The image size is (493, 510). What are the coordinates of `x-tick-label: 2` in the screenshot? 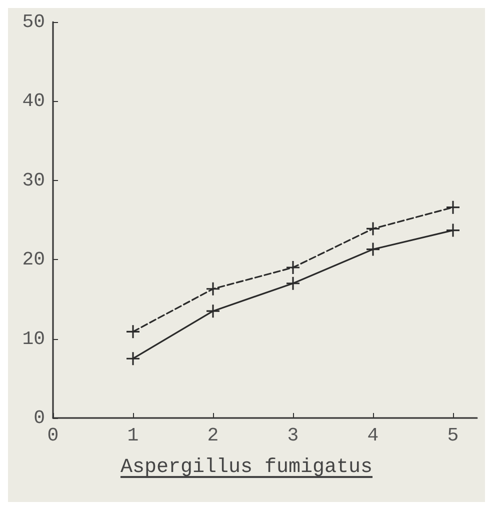 It's located at (213, 435).